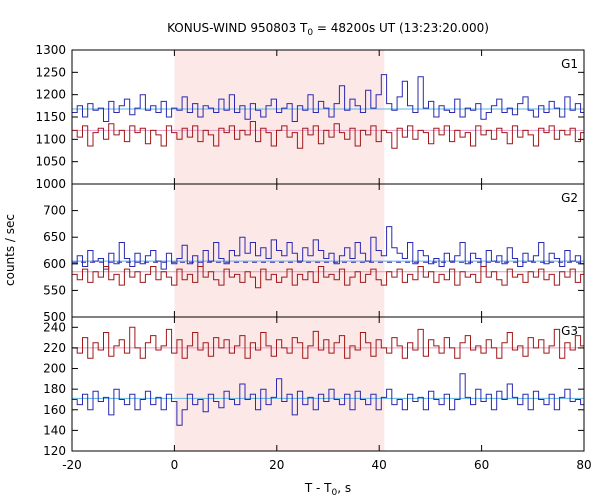  Describe the element at coordinates (50, 162) in the screenshot. I see `y-tick-label: 1050` at that location.